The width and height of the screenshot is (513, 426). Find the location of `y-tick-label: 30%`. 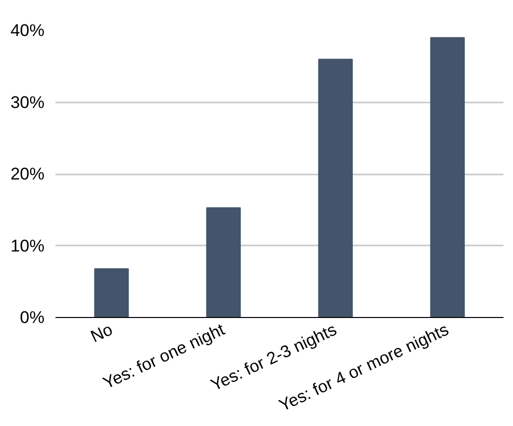

y-tick-label: 30% is located at coordinates (27, 102).